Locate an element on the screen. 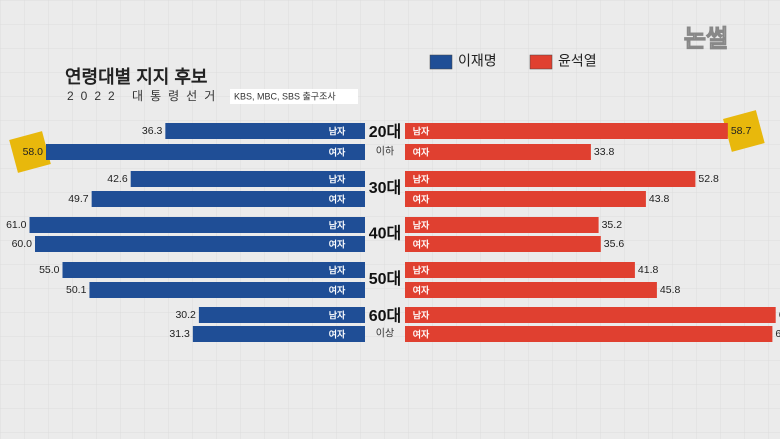  value-label: 30.2 is located at coordinates (185, 315).